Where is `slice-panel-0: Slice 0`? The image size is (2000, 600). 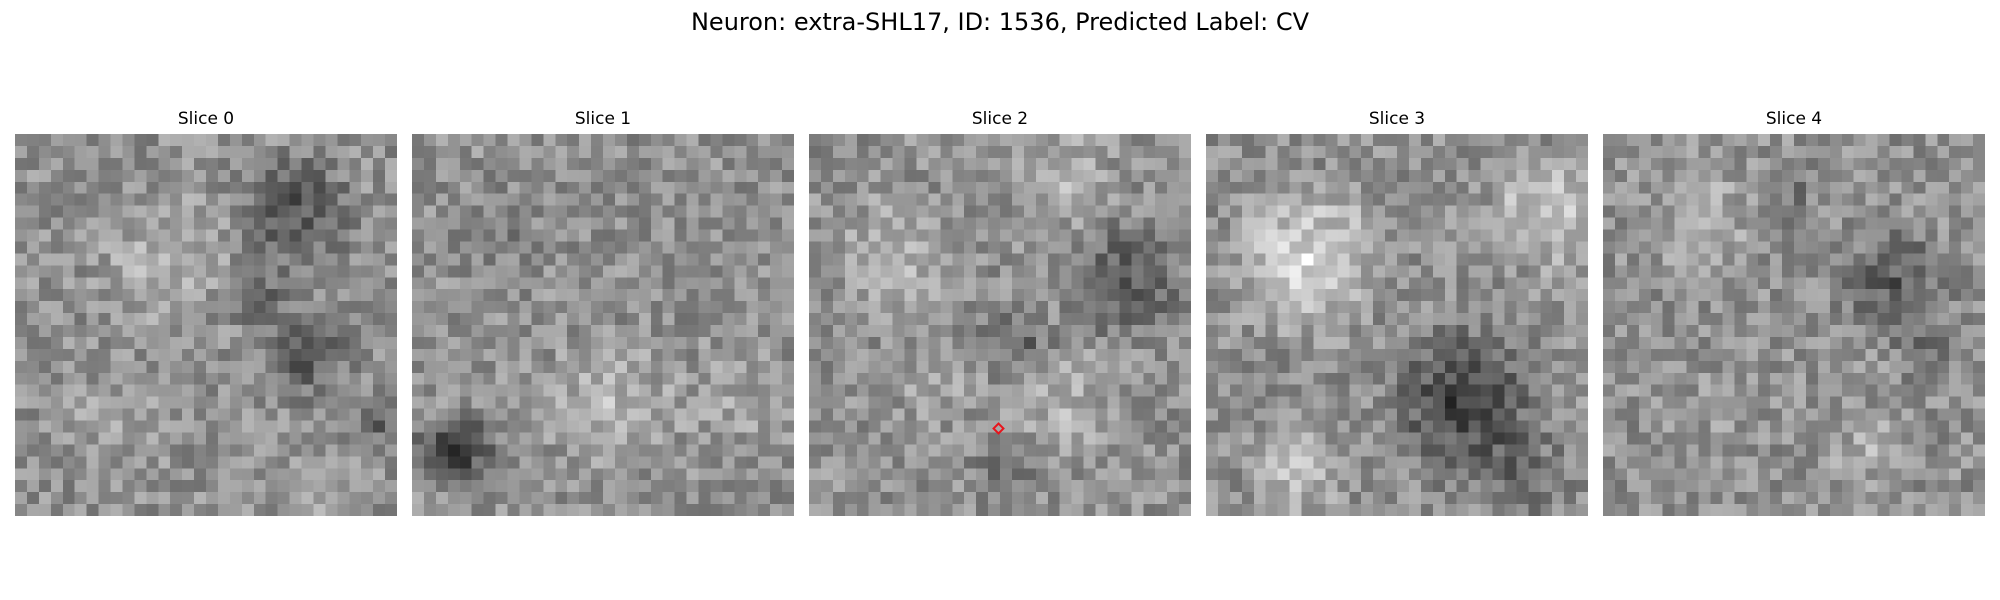 slice-panel-0: Slice 0 is located at coordinates (206, 314).